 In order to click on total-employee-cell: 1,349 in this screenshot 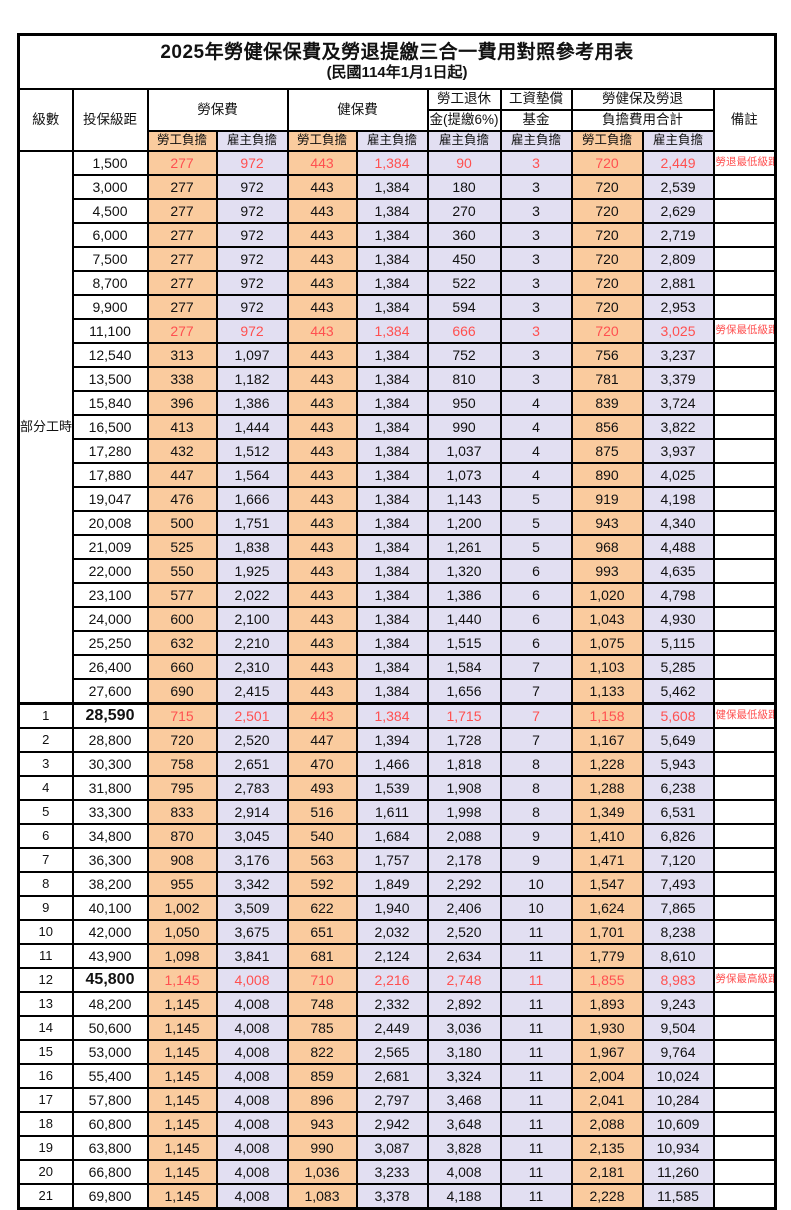, I will do `click(607, 812)`.